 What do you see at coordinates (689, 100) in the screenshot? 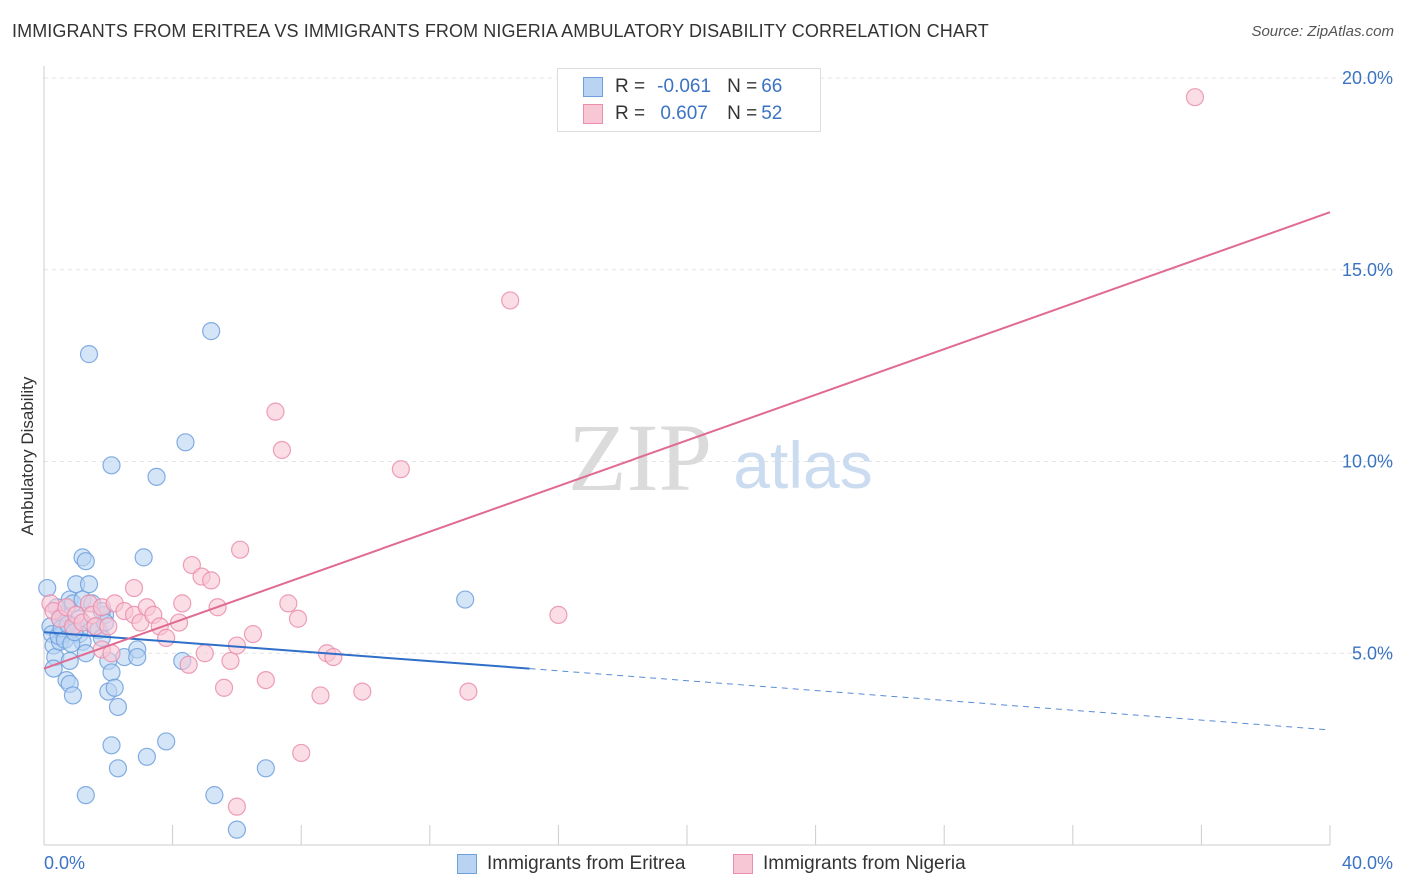
I see `correlation-legend: R = -0.061 N = 66 R = 0.607 N = 52` at bounding box center [689, 100].